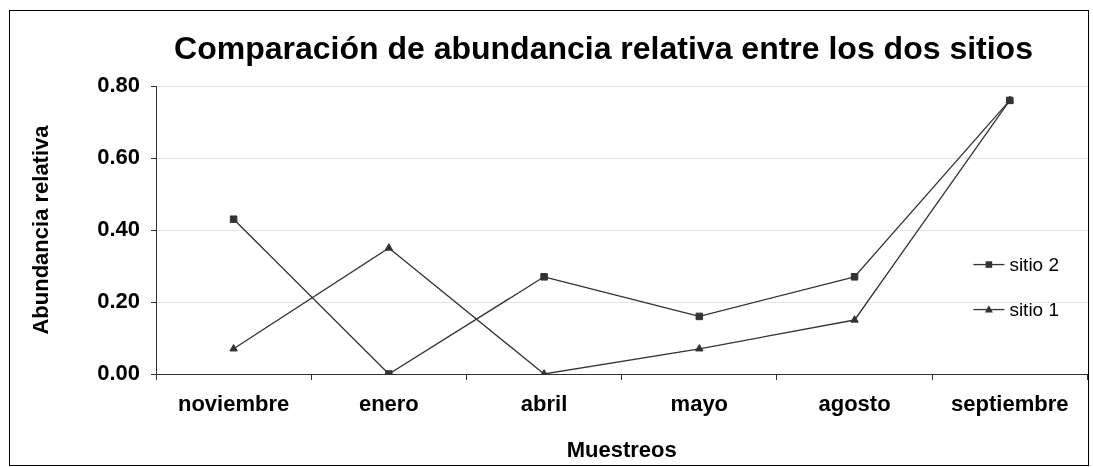 This screenshot has width=1093, height=467. Describe the element at coordinates (1010, 404) in the screenshot. I see `x-tick-label: septiembre` at that location.